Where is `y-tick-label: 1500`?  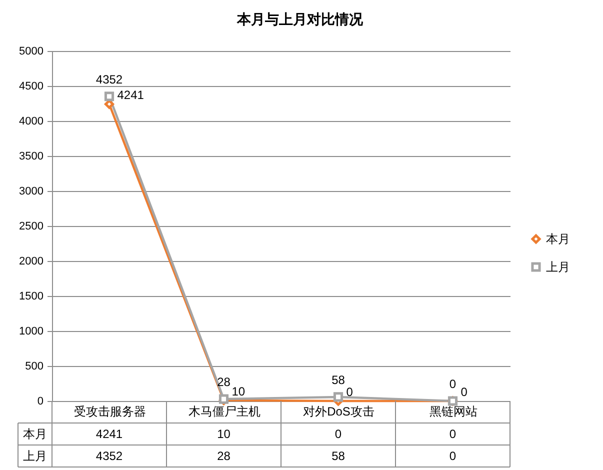
y-tick-label: 1500 is located at coordinates (31, 296).